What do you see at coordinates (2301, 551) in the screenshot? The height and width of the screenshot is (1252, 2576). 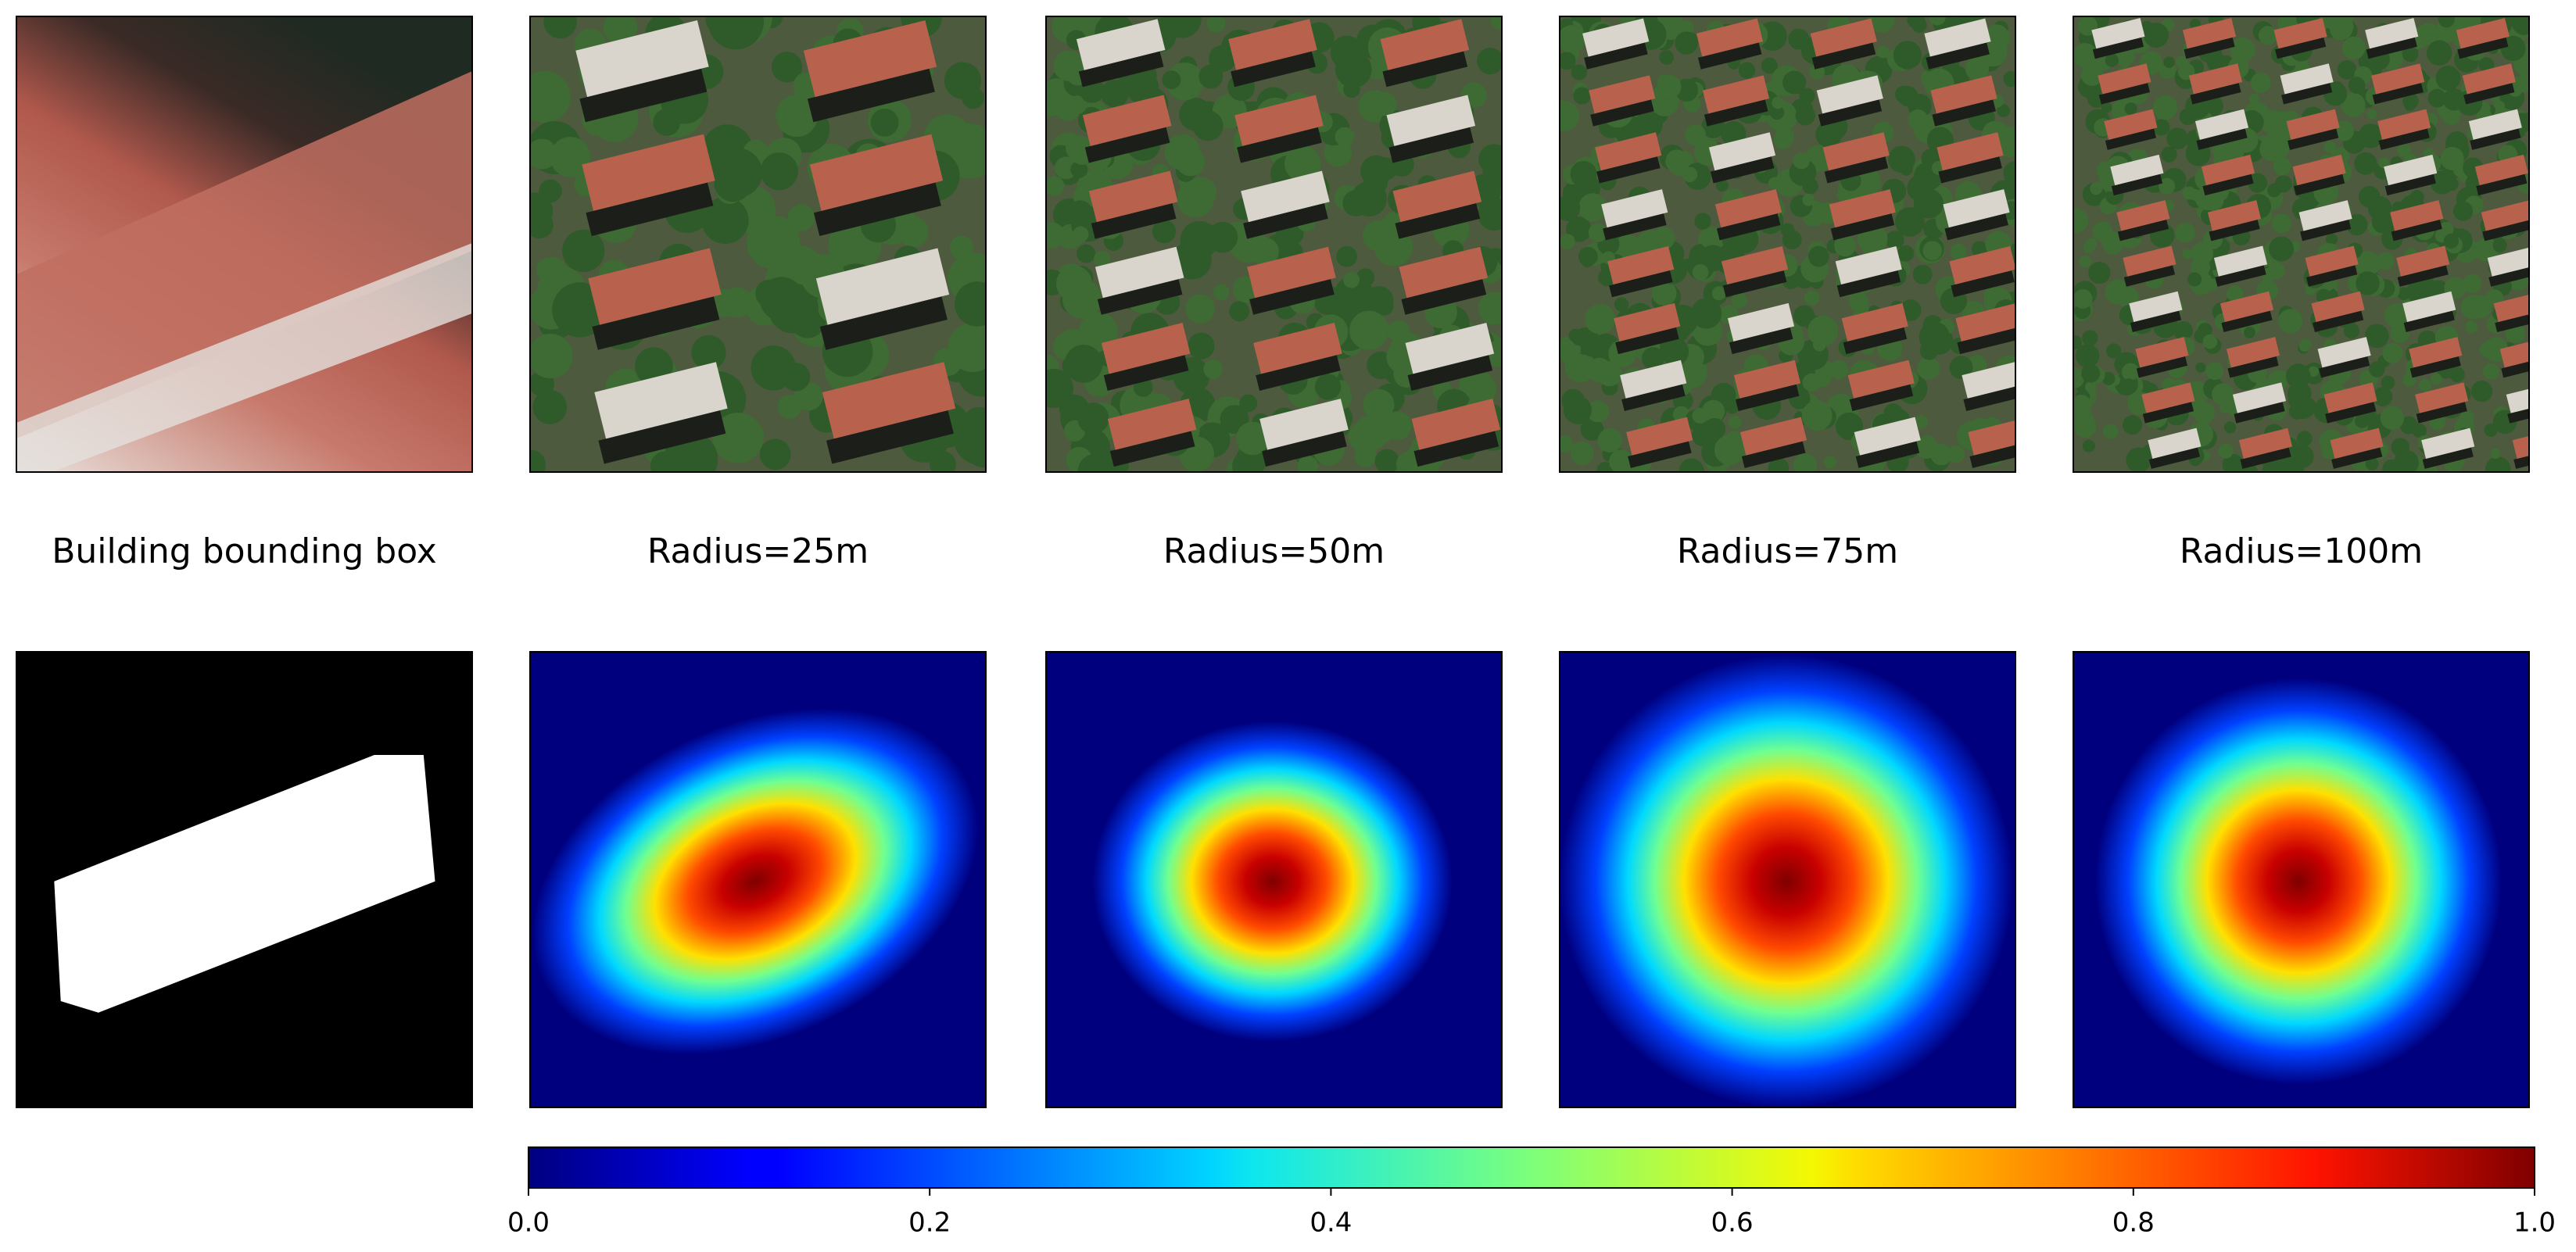 I see `panel-label: Radius=100m` at bounding box center [2301, 551].